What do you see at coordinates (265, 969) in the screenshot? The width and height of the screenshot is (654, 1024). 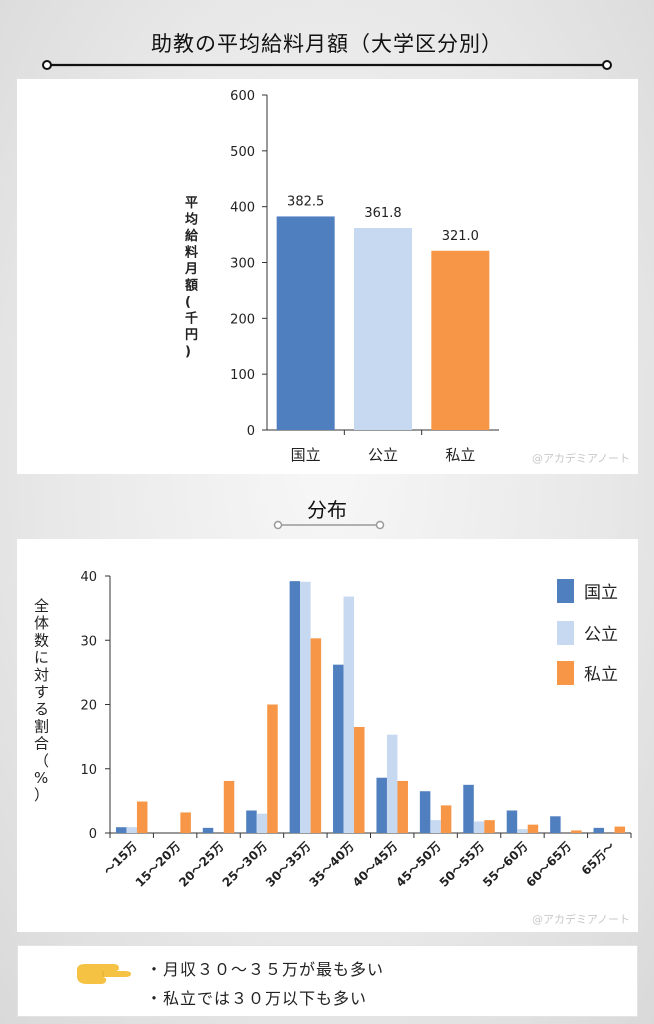 I see `note-line-1: ・月収３０～３５万が最も多い` at bounding box center [265, 969].